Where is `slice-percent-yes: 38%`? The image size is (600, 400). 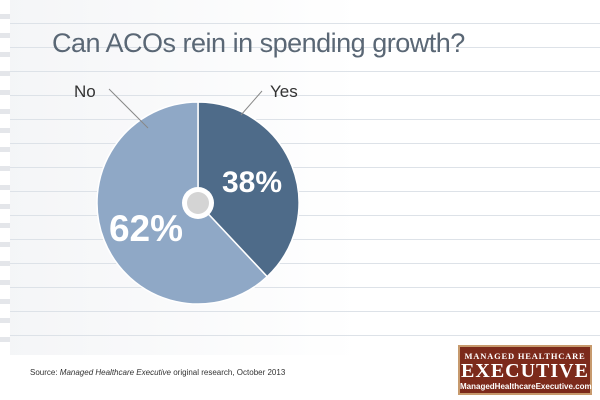 slice-percent-yes: 38% is located at coordinates (252, 182).